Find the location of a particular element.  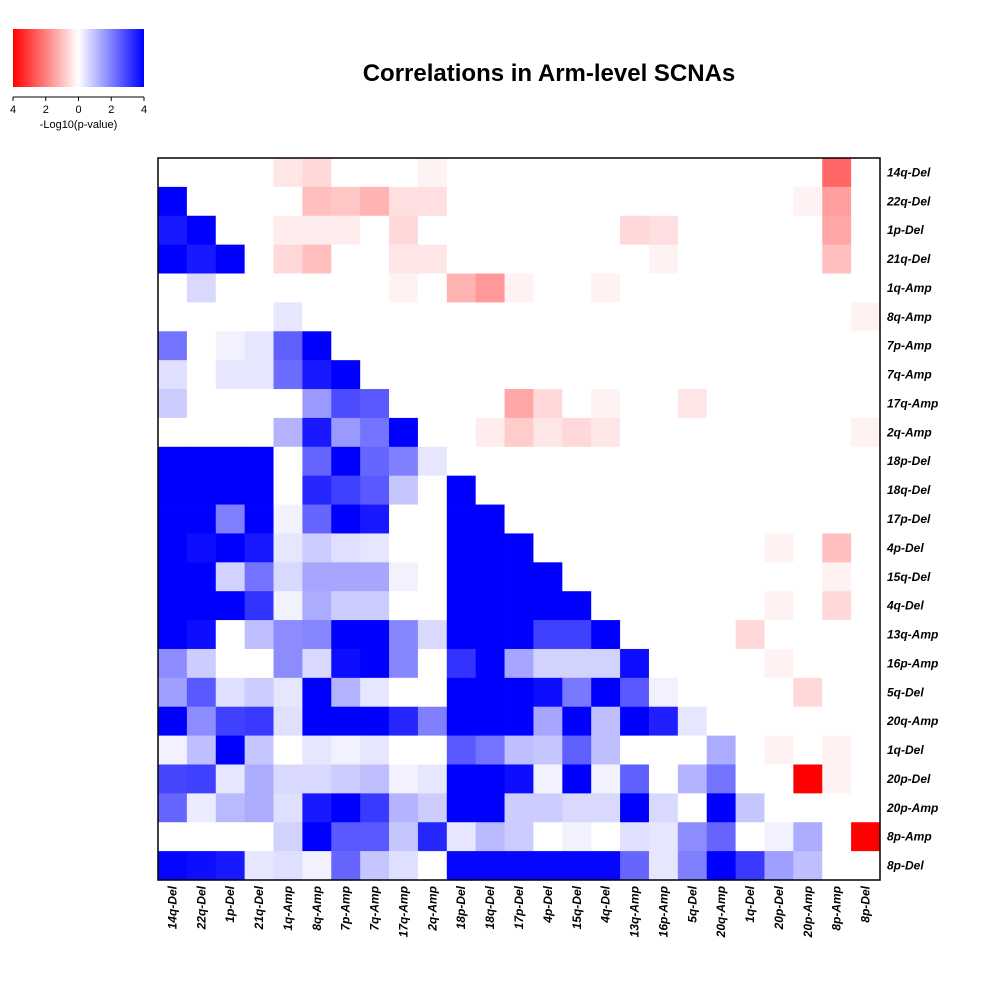

x-axis-label: 1p-Del is located at coordinates (230, 903).